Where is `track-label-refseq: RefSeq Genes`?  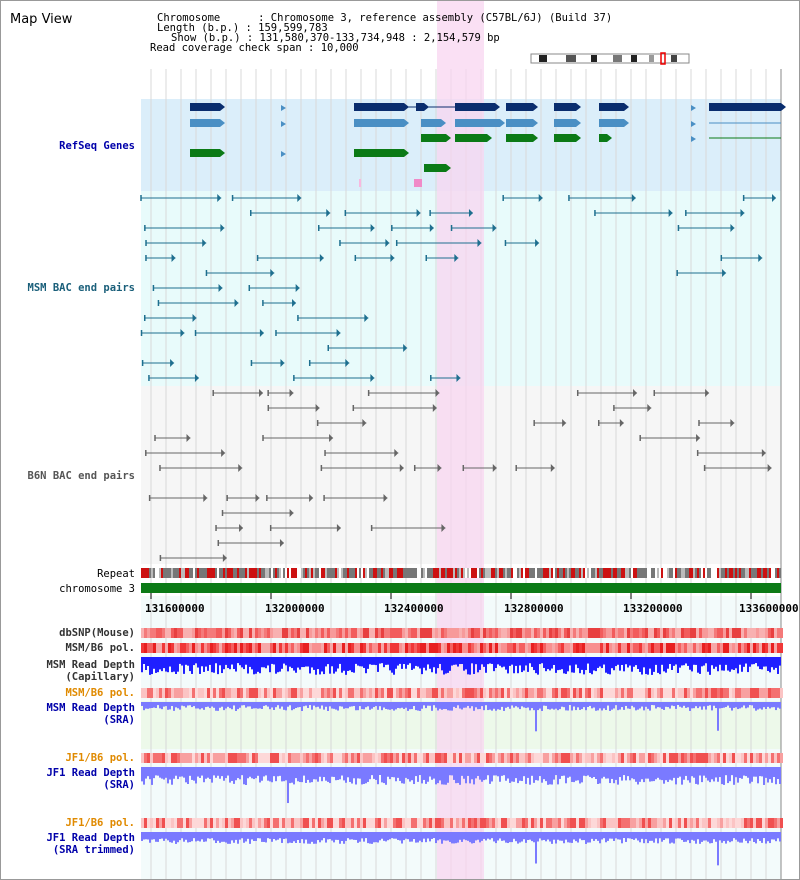 track-label-refseq: RefSeq Genes is located at coordinates (97, 146).